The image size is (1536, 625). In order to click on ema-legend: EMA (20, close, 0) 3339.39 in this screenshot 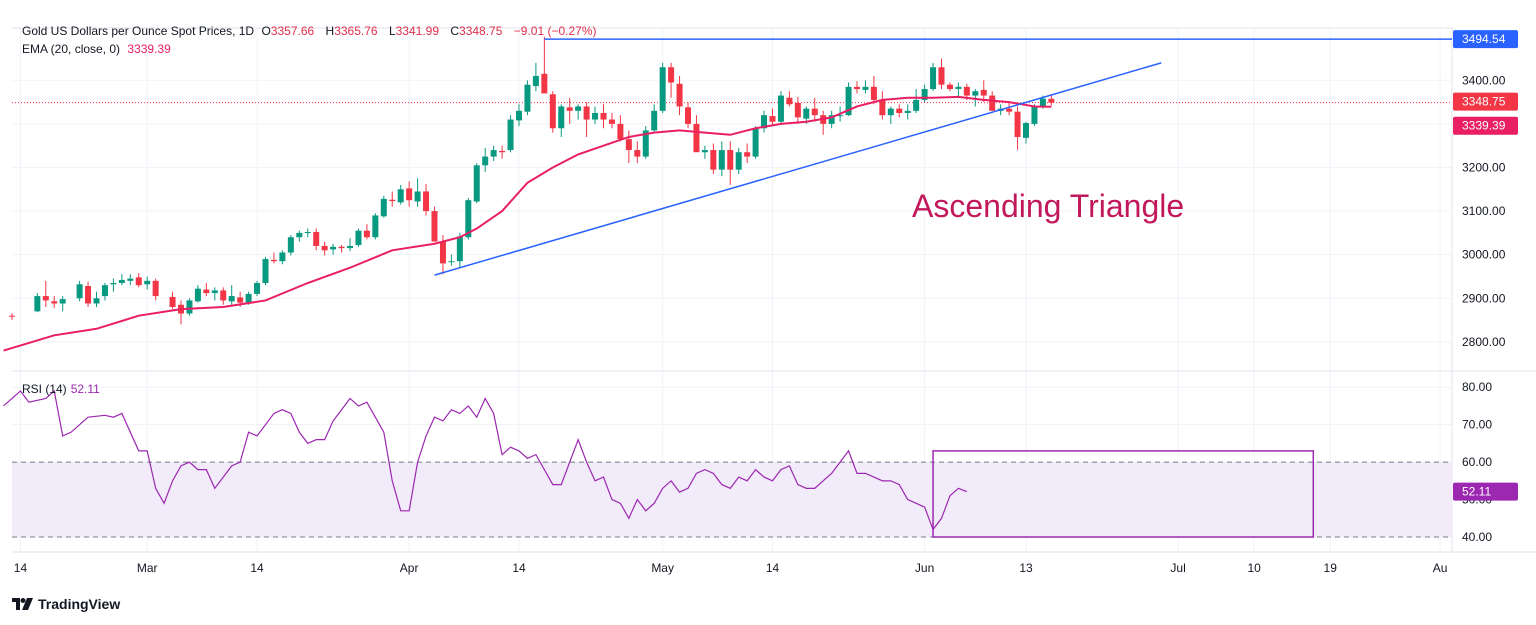, I will do `click(98, 49)`.